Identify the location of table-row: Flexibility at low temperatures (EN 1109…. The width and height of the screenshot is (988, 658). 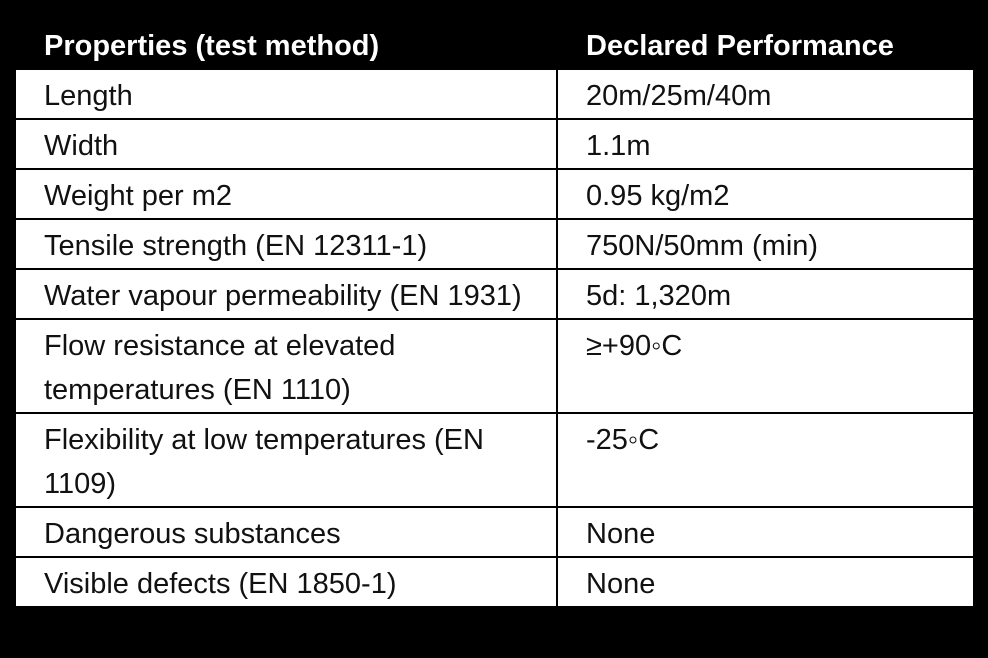
(494, 460).